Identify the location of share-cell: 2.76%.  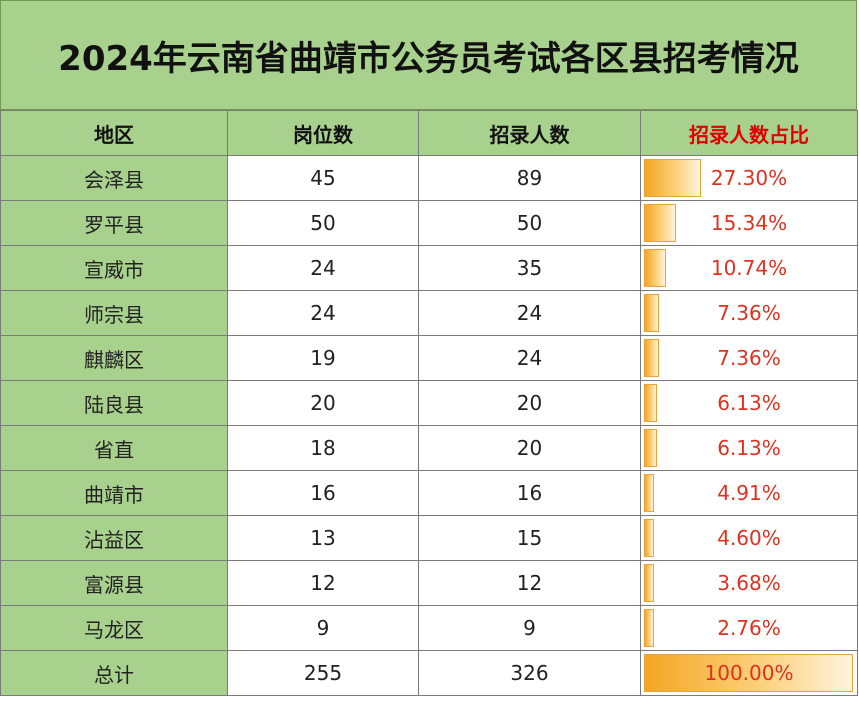
(749, 628).